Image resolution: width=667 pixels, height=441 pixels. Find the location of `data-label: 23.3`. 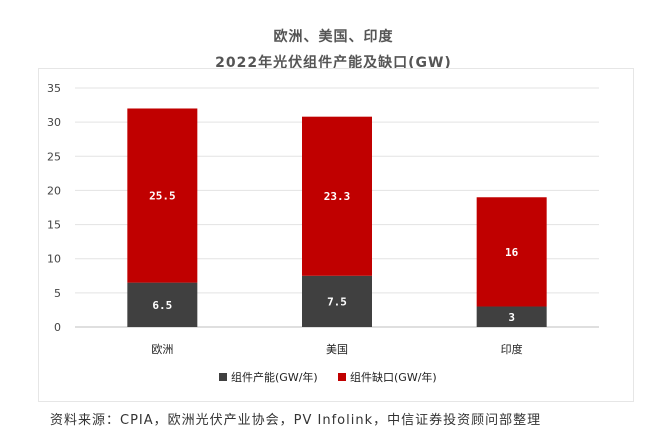

data-label: 23.3 is located at coordinates (337, 196).